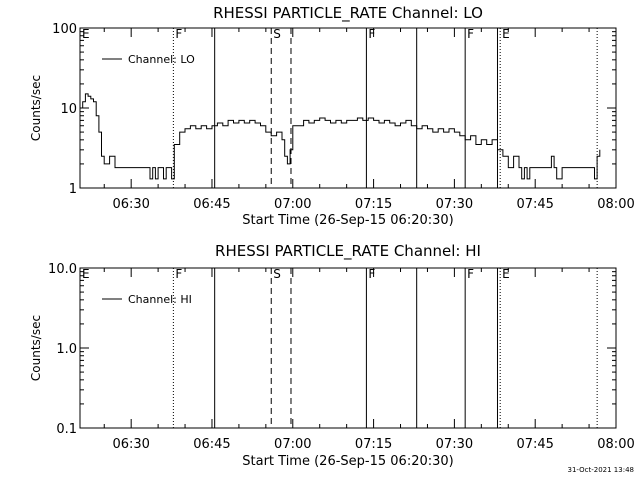  Describe the element at coordinates (73, 189) in the screenshot. I see `y-tick-label: 1` at that location.